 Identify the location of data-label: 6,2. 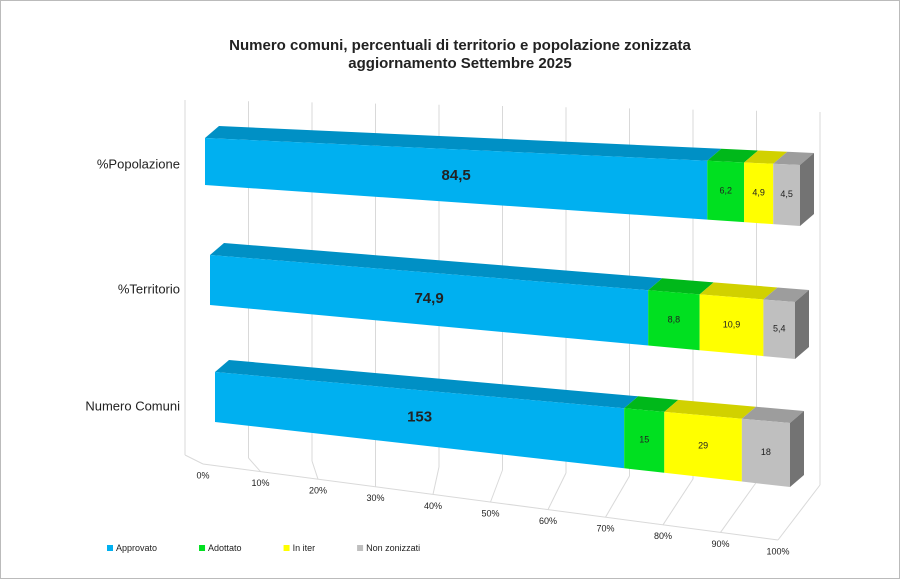
(725, 191).